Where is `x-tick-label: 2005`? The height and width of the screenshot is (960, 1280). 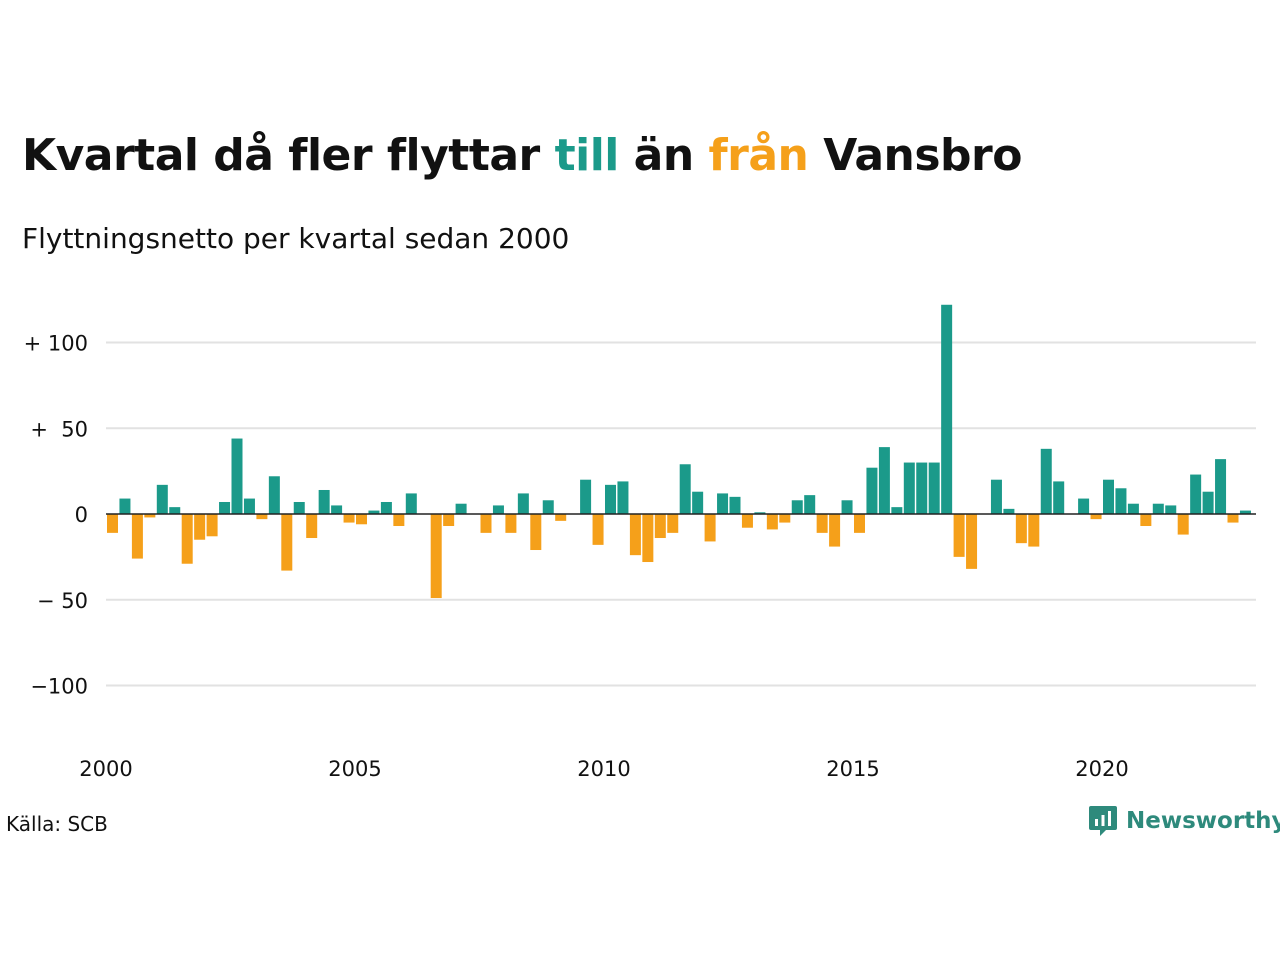
x-tick-label: 2005 is located at coordinates (354, 769).